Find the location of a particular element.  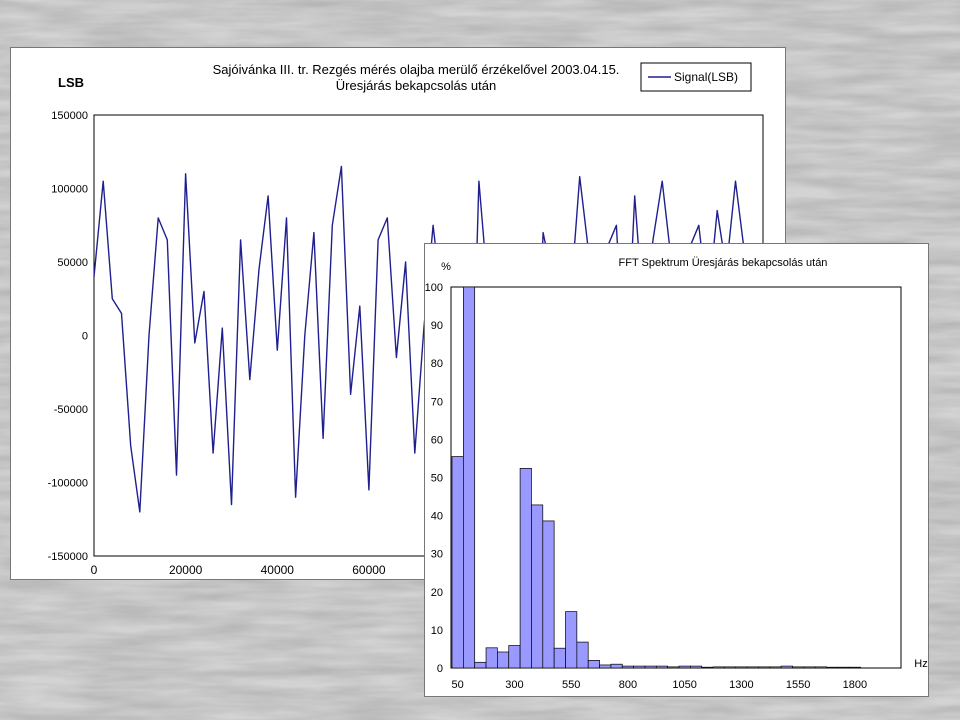

fft-y-axis-label: % is located at coordinates (446, 267).